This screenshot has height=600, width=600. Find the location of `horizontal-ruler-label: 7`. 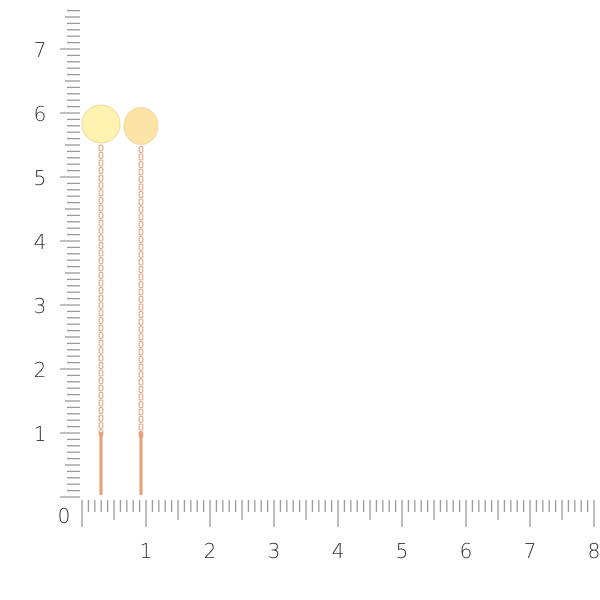

horizontal-ruler-label: 7 is located at coordinates (530, 551).